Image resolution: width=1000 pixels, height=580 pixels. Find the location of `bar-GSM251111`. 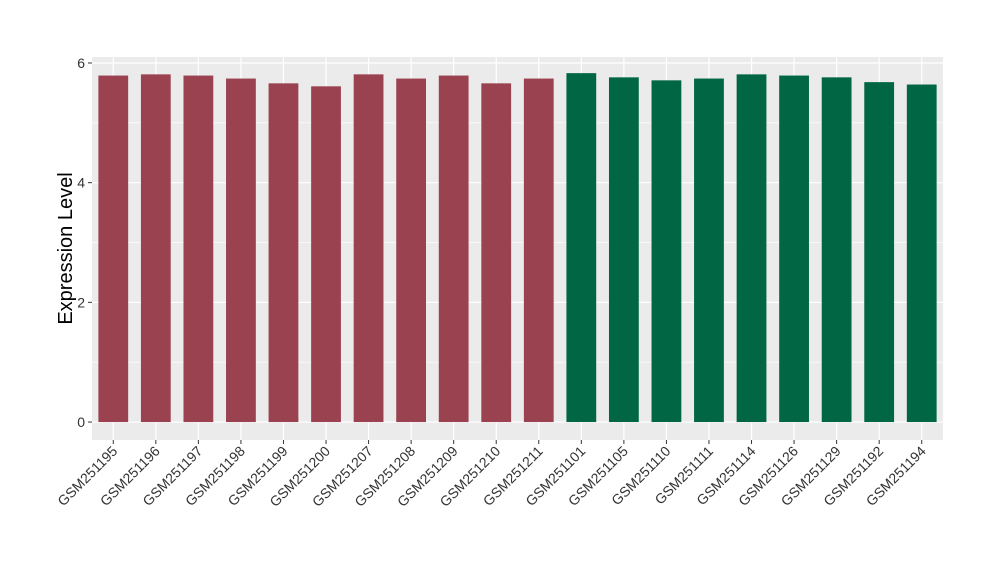

bar-GSM251111 is located at coordinates (709, 250).